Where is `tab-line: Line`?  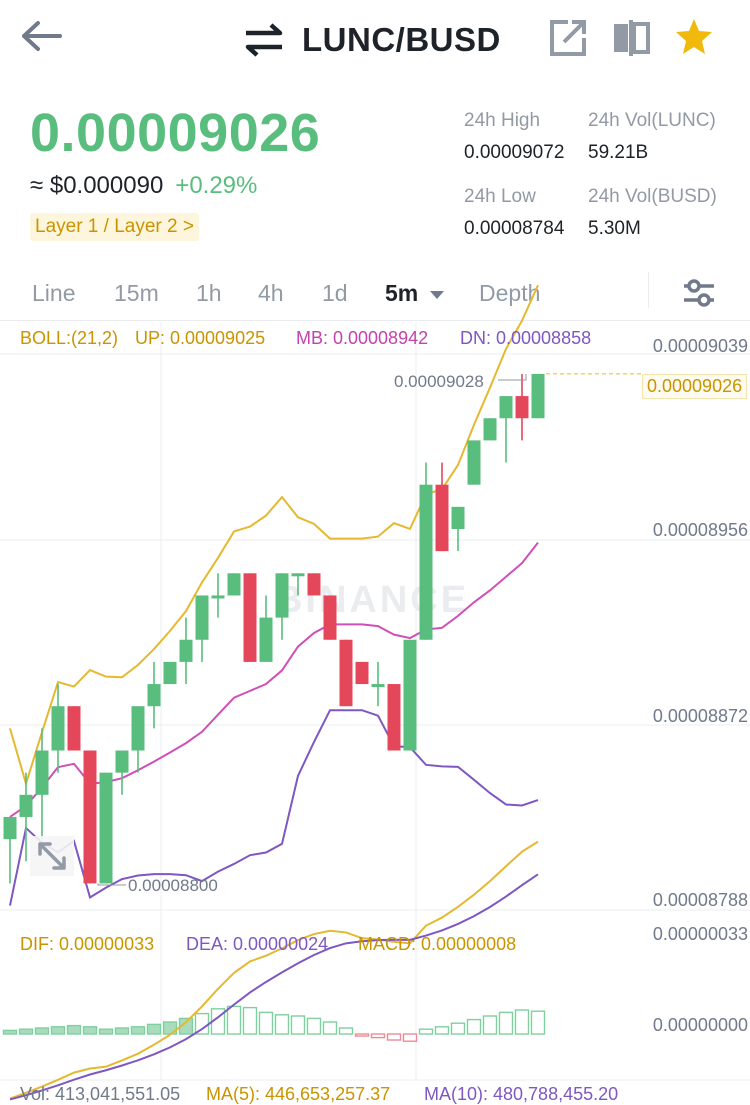
tab-line: Line is located at coordinates (54, 293).